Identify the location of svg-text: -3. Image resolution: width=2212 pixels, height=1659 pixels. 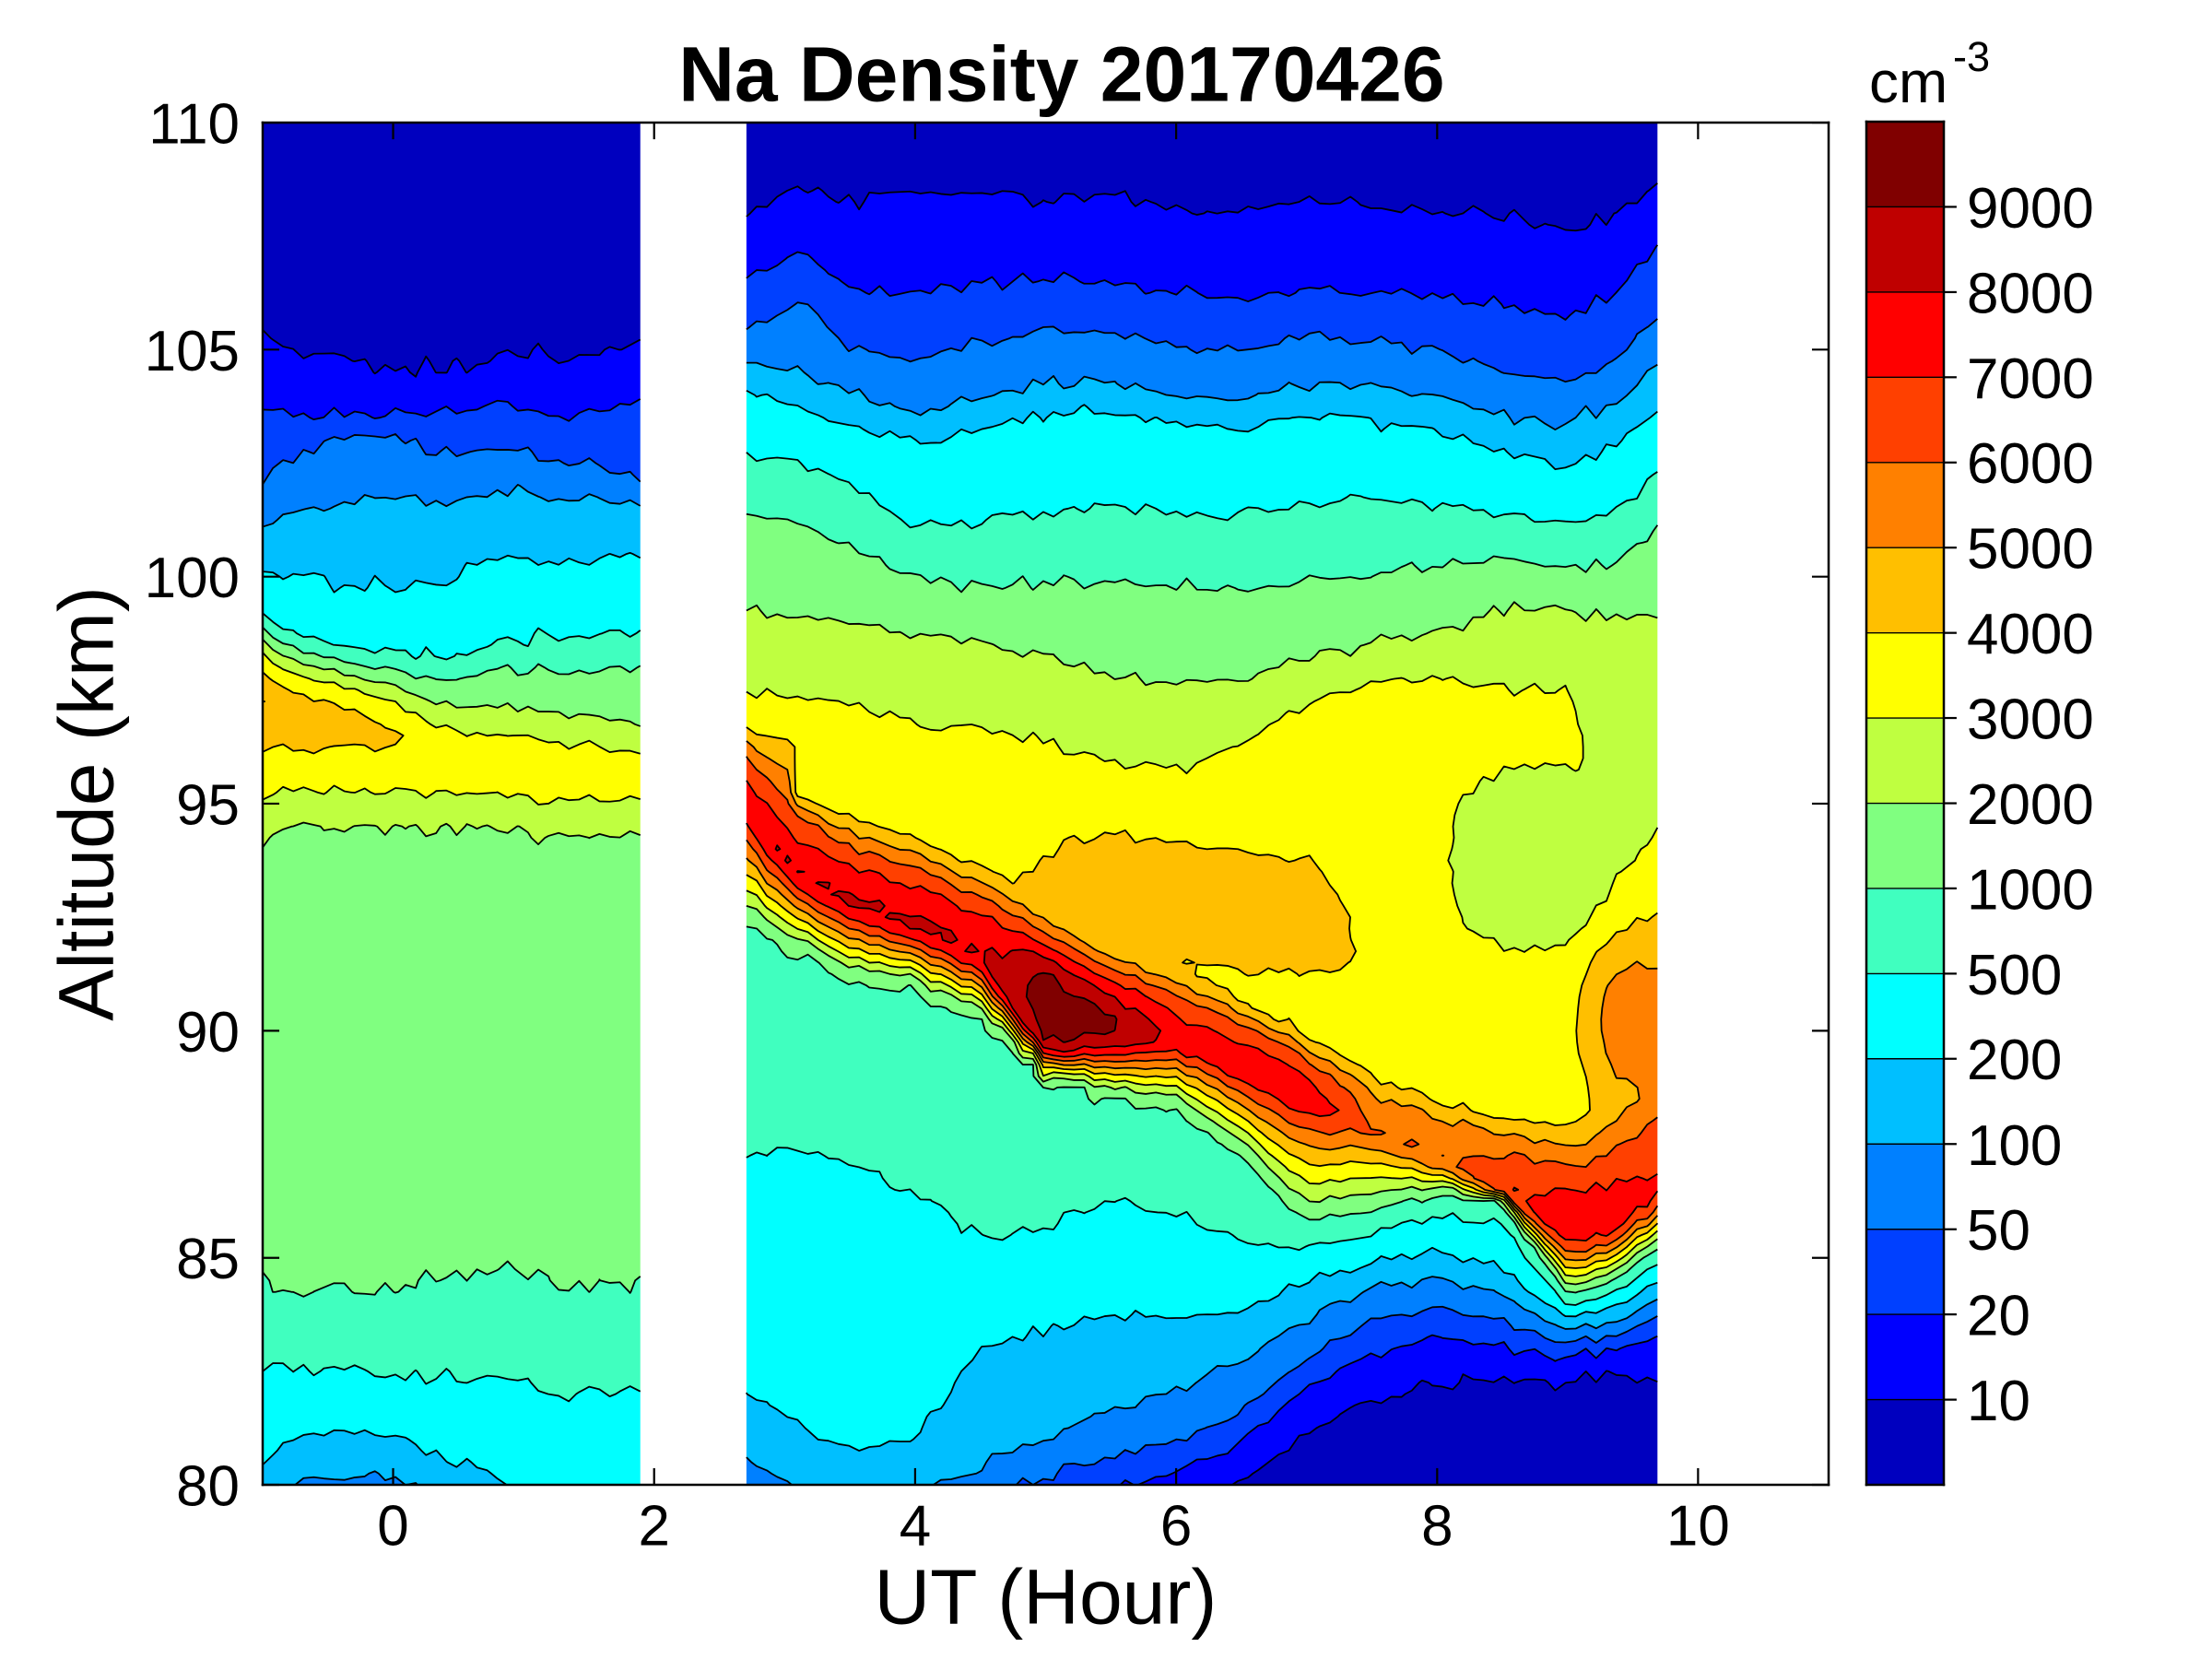
(1971, 56).